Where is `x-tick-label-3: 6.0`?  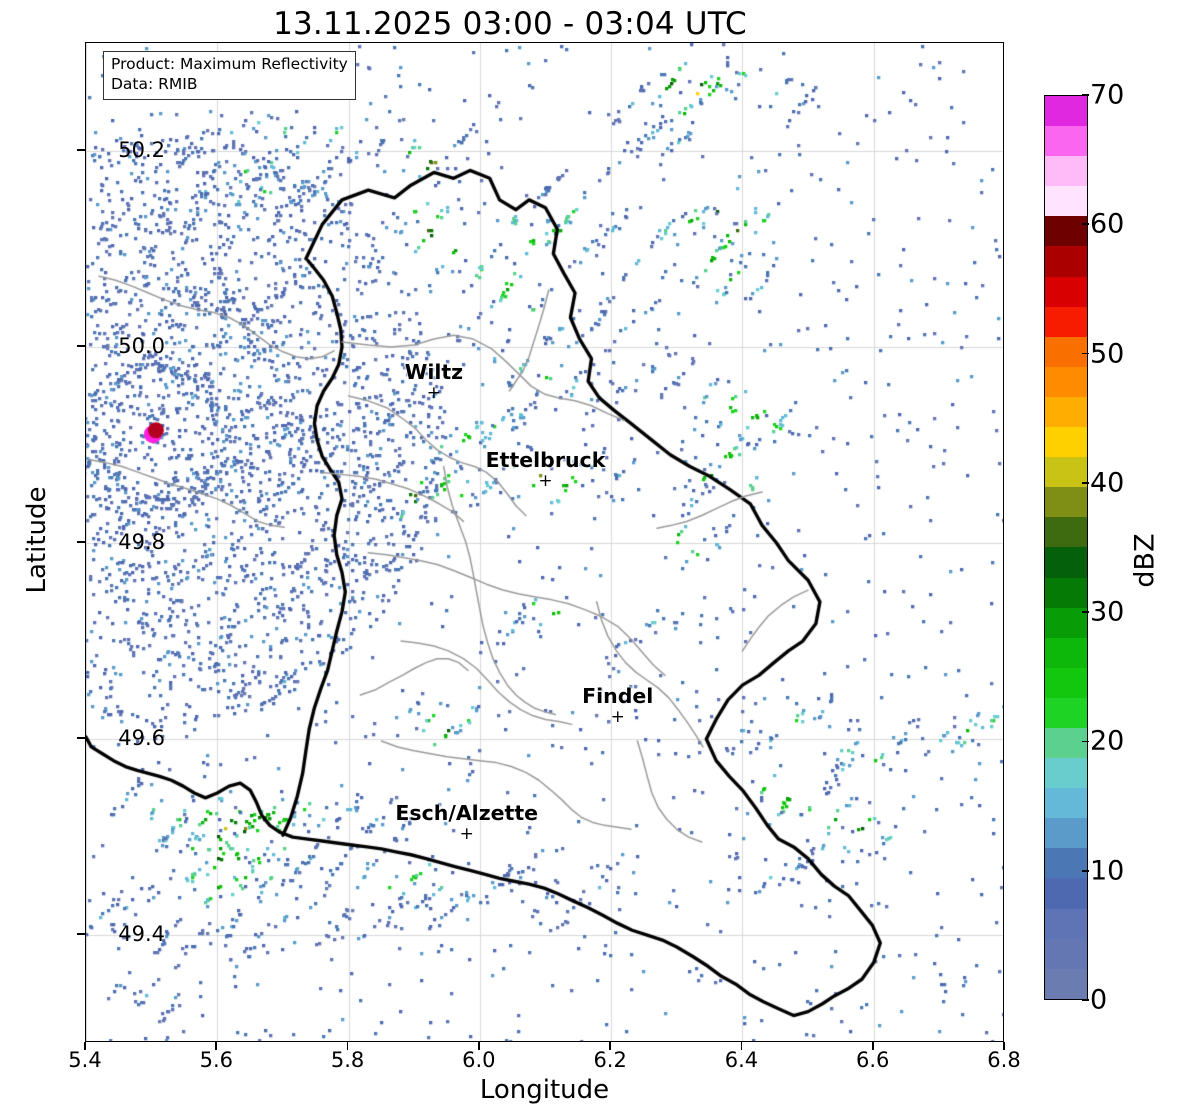 x-tick-label-3: 6.0 is located at coordinates (479, 1060).